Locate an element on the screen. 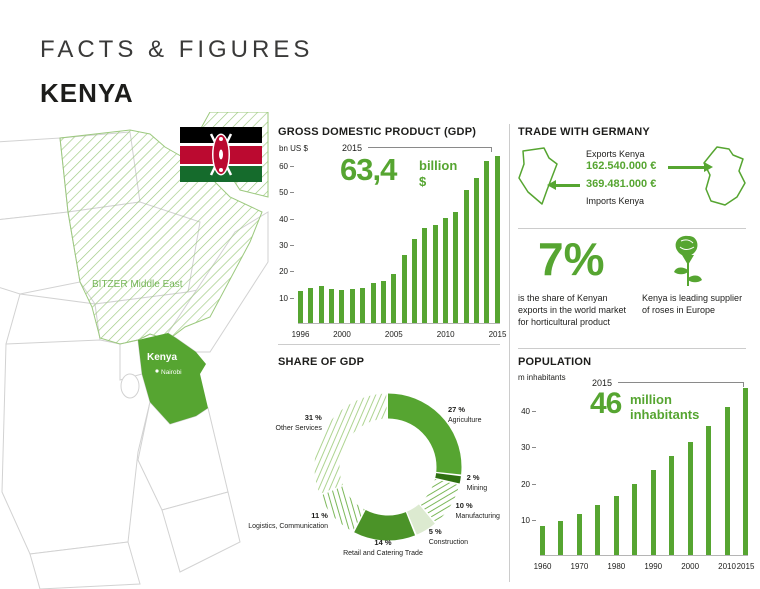 This screenshot has height=589, width=760. donut-label: 27 % Agriculture is located at coordinates (465, 414).